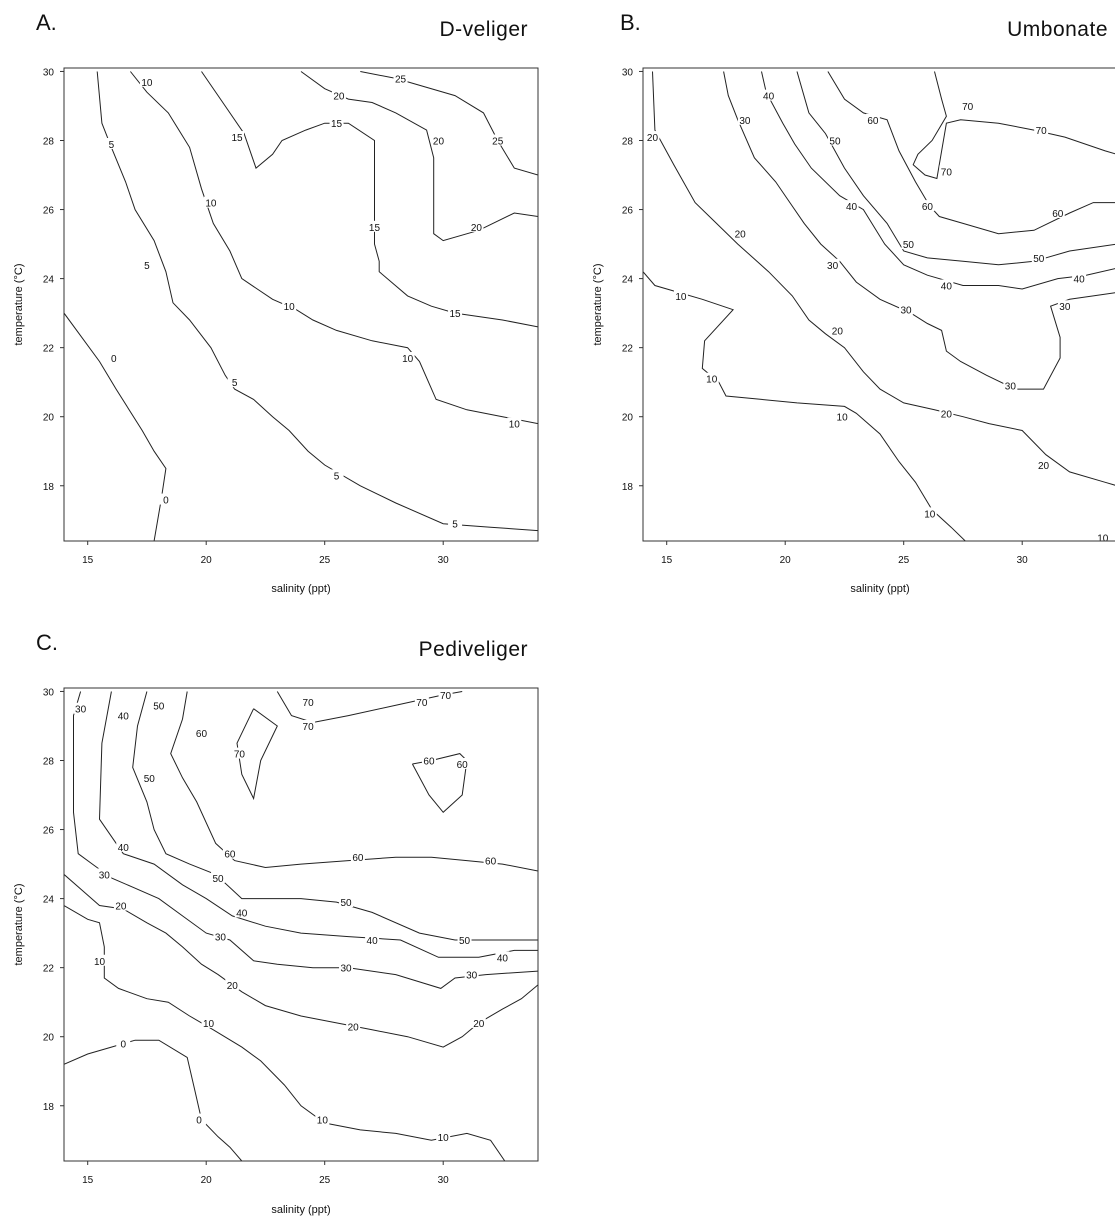  Describe the element at coordinates (786, 560) in the screenshot. I see `x-tick-label: 20` at that location.